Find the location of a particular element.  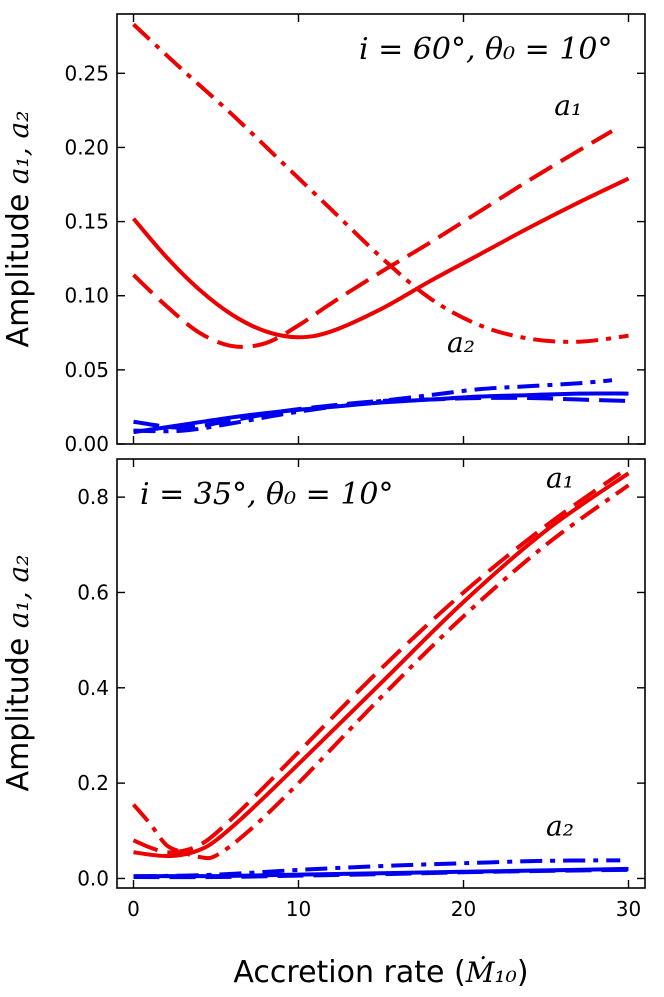

top-y-tick-label: 0.25 is located at coordinates (86, 73).